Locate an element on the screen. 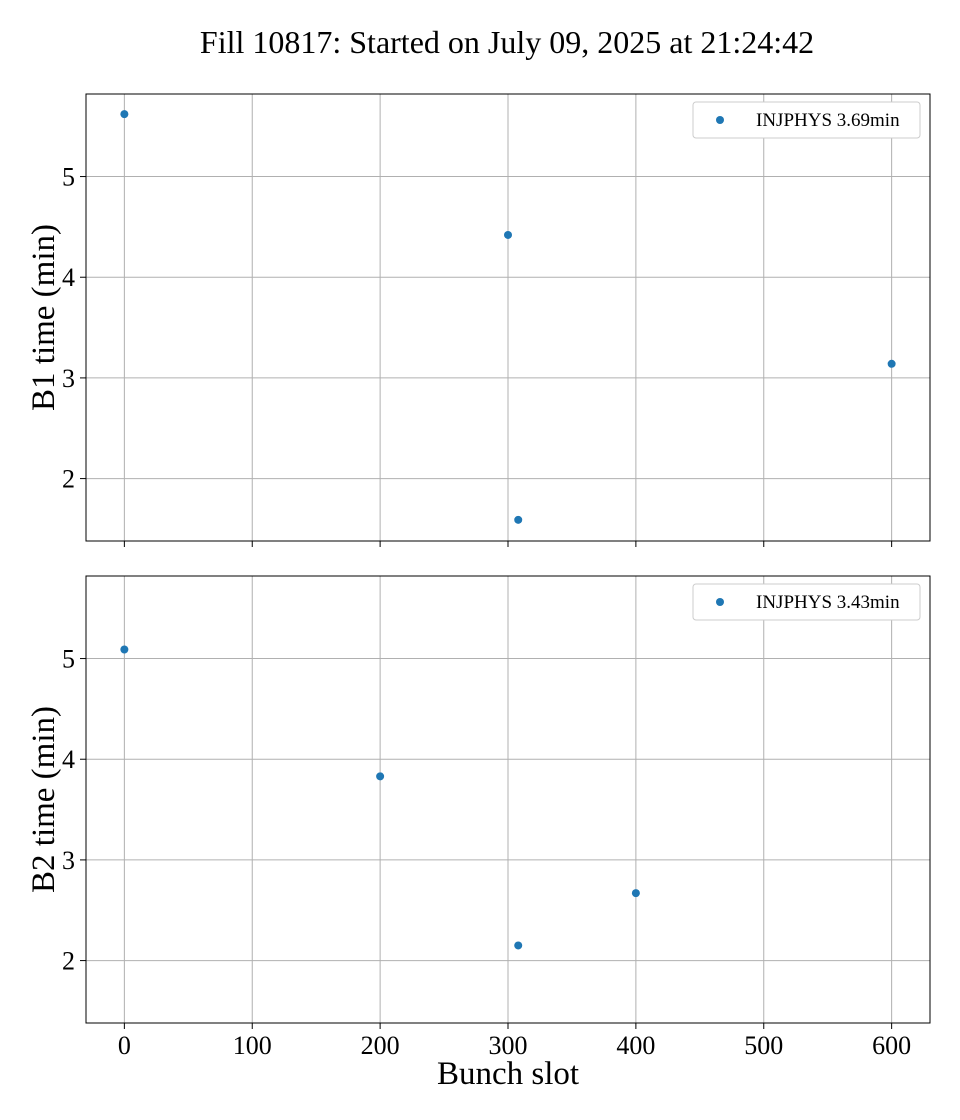 The width and height of the screenshot is (960, 1120). x-tick-label: 100 is located at coordinates (252, 1045).